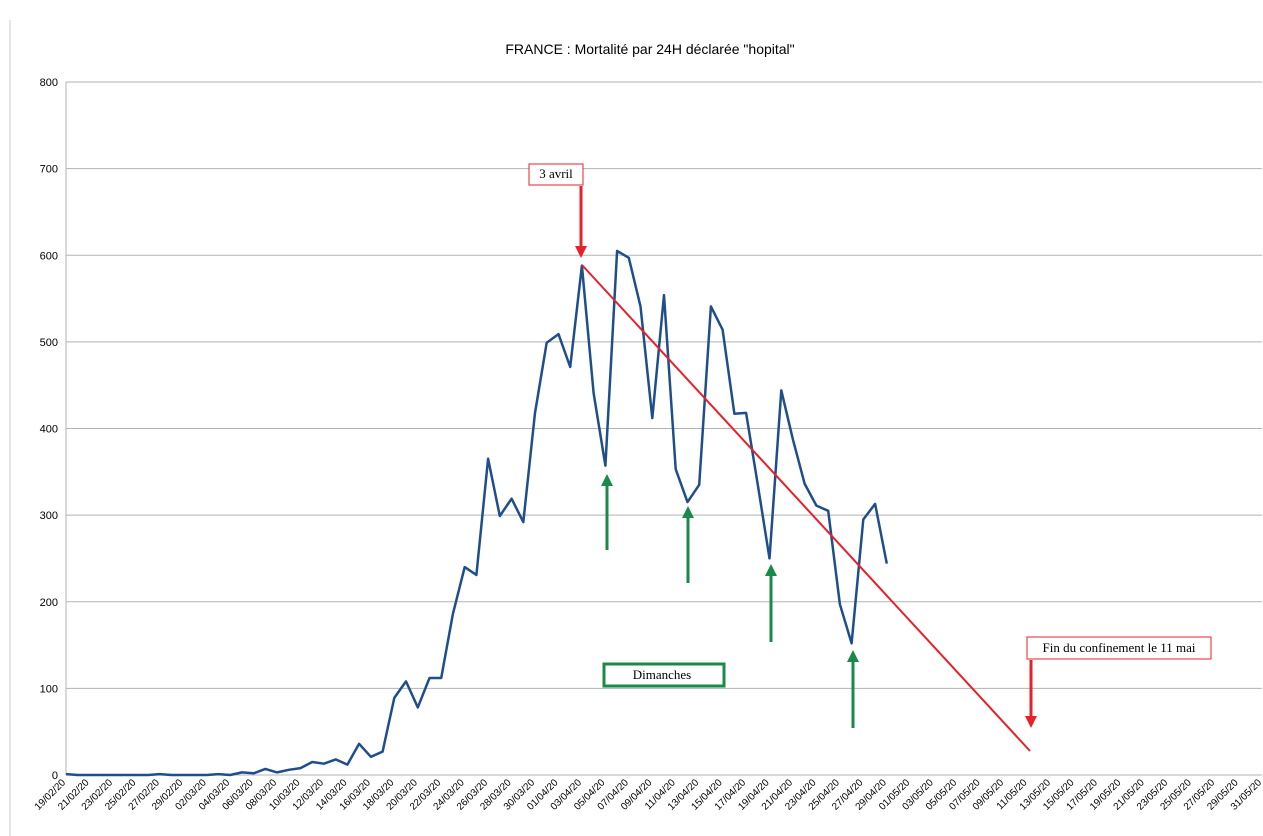  I want to click on y-tick-label: 400, so click(49, 430).